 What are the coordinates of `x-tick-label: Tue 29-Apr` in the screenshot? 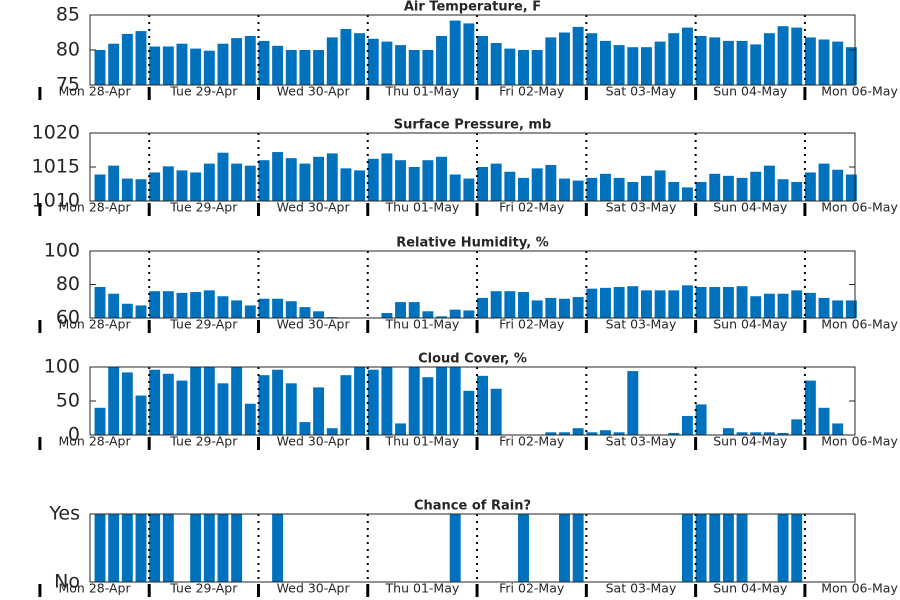 It's located at (203, 441).